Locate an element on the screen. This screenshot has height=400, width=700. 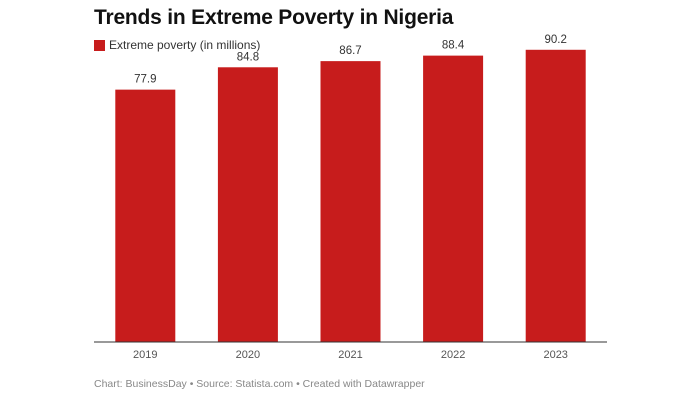
data-label: 88.4 is located at coordinates (453, 46).